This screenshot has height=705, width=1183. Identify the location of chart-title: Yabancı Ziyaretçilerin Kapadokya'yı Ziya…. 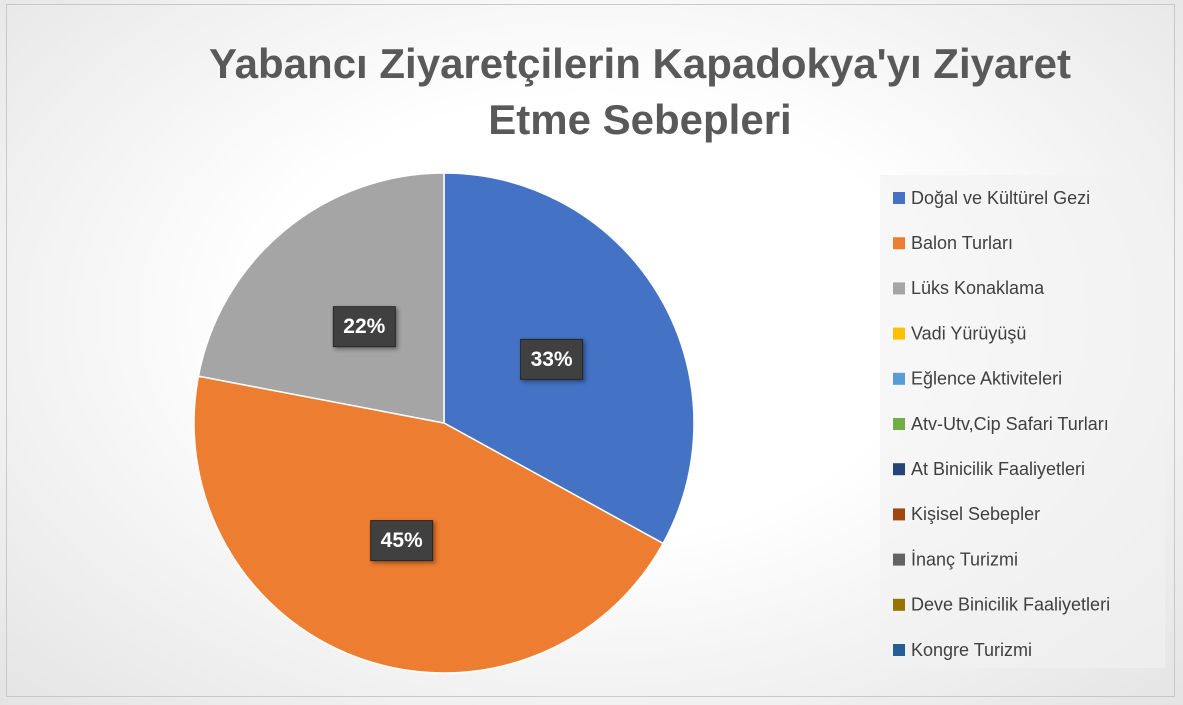
(640, 91).